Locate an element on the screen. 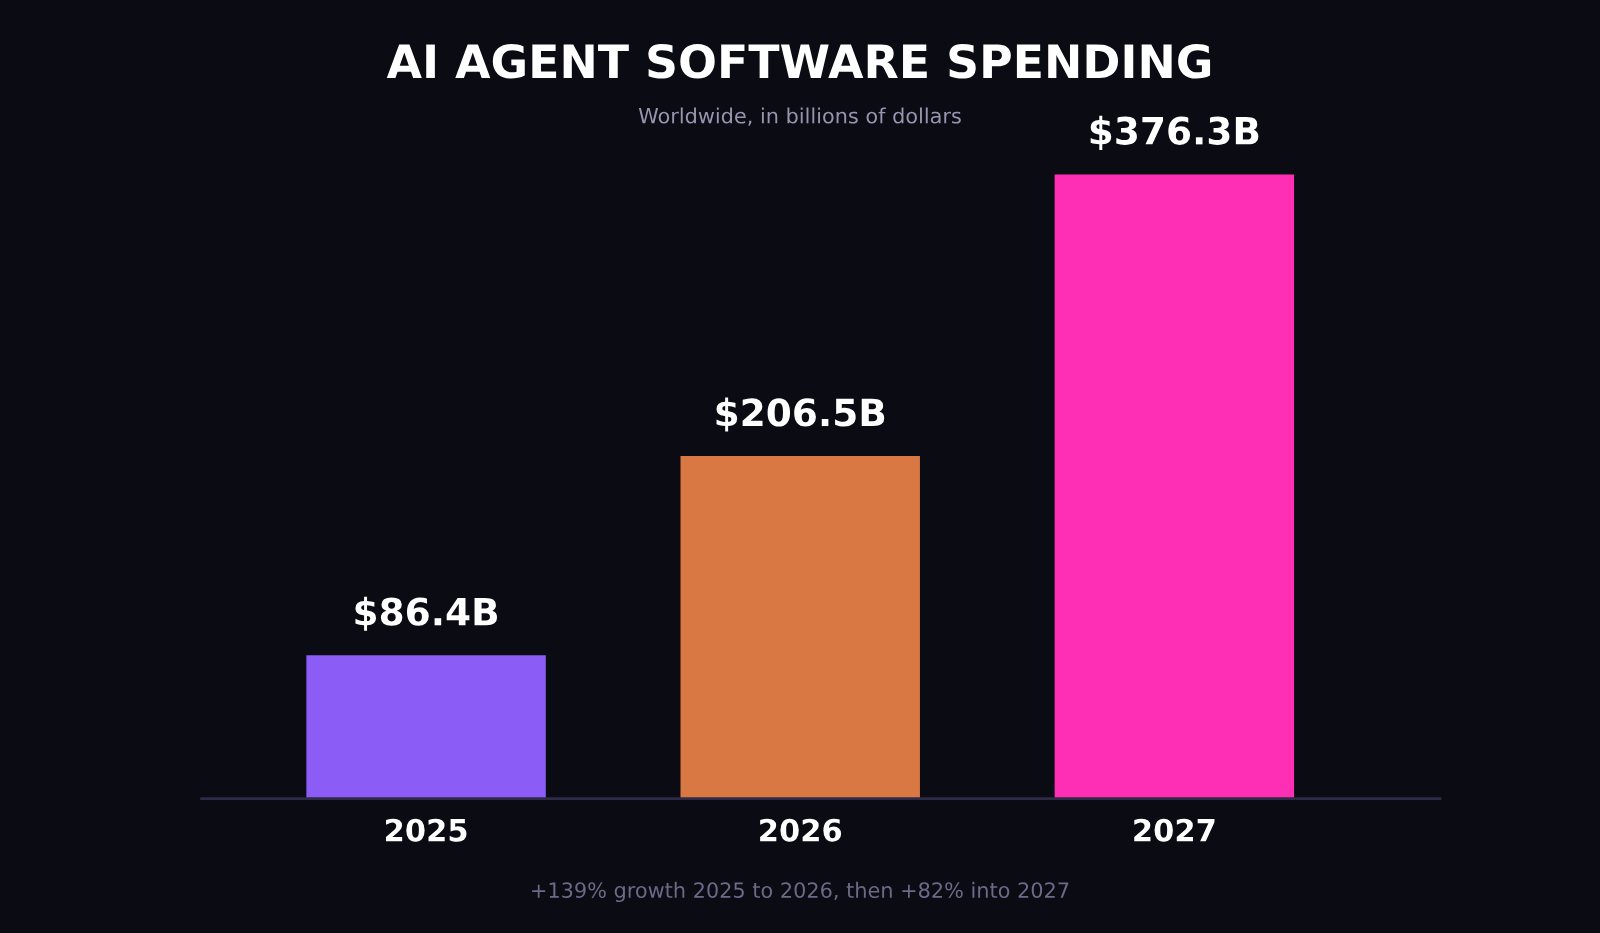 The height and width of the screenshot is (933, 1600). chart-title: AI AGENT SOFTWARE SPENDING is located at coordinates (798, 61).